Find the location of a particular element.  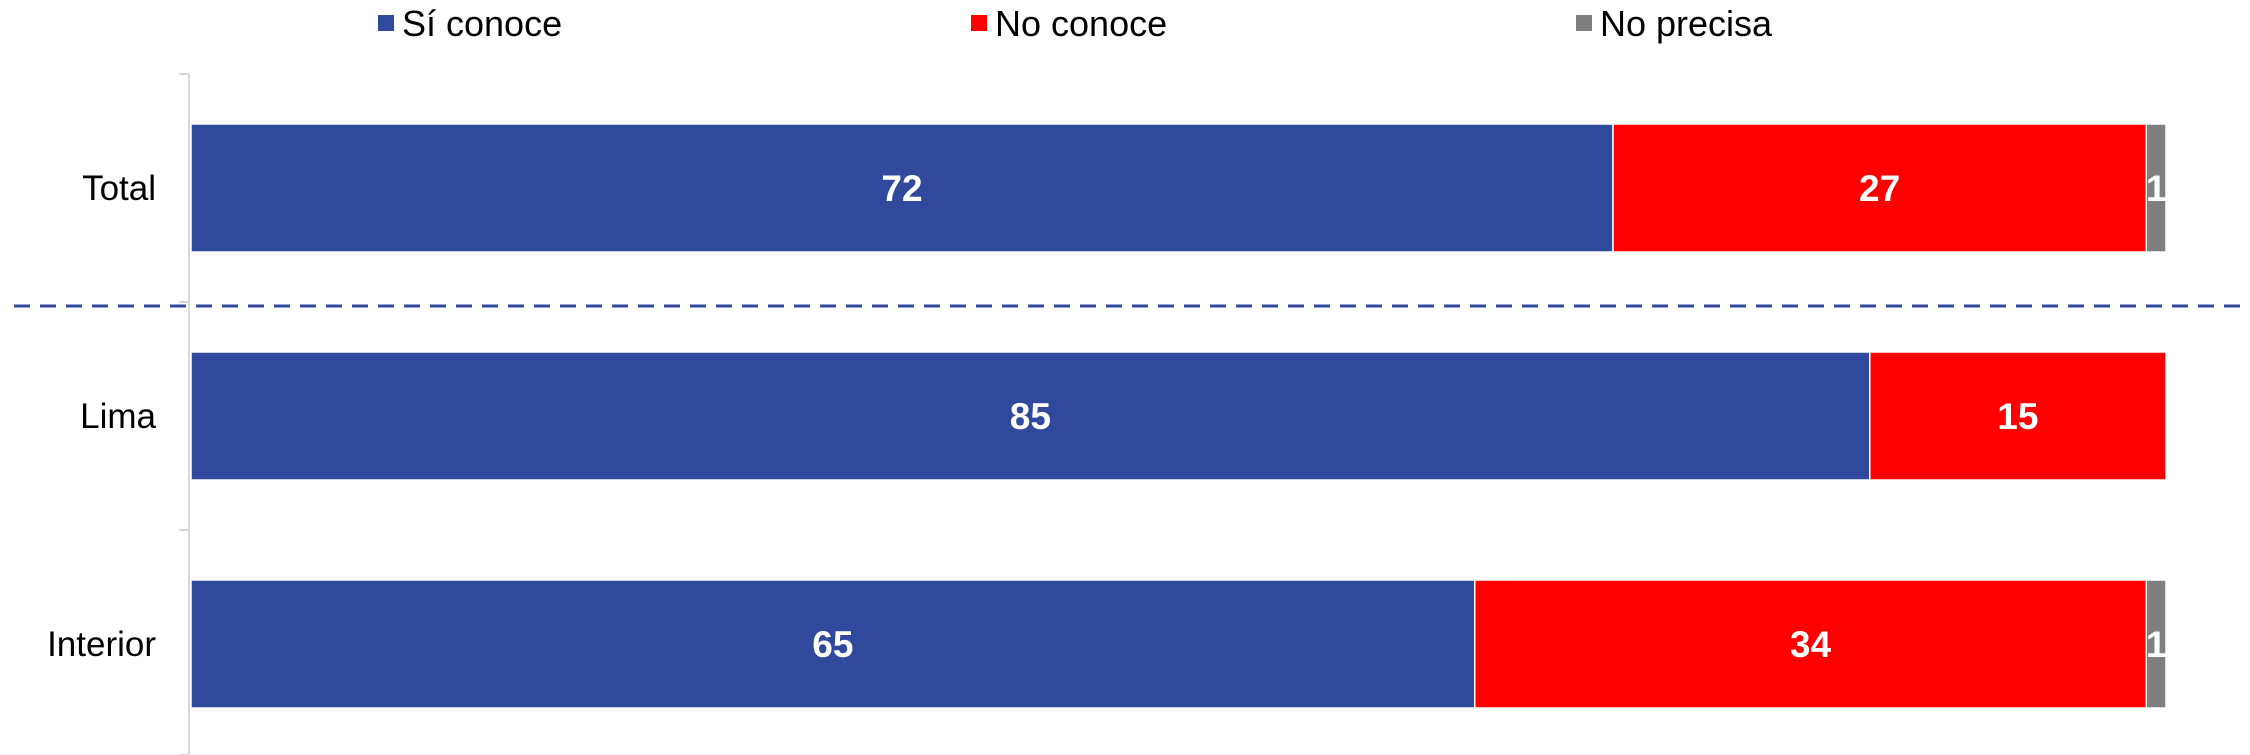

data-label-interior-no-precisa: 1 is located at coordinates (2156, 644).